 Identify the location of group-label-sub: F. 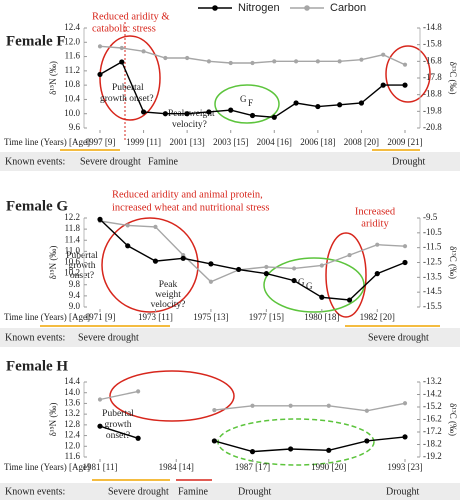
(250, 103).